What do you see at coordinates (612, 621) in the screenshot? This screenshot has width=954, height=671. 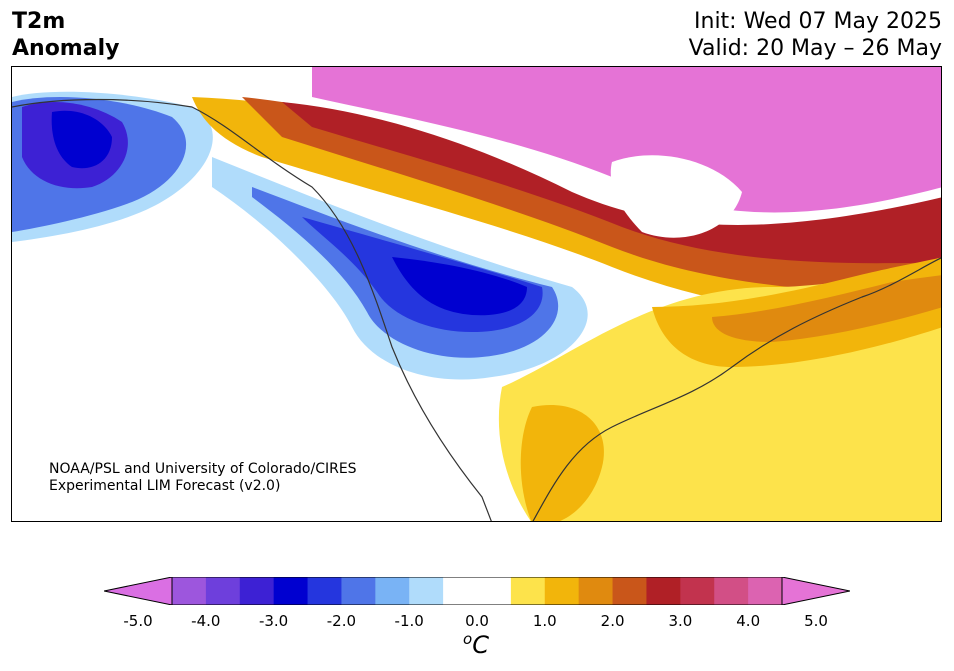 I see `colorbar-tick-label: 2.0` at bounding box center [612, 621].